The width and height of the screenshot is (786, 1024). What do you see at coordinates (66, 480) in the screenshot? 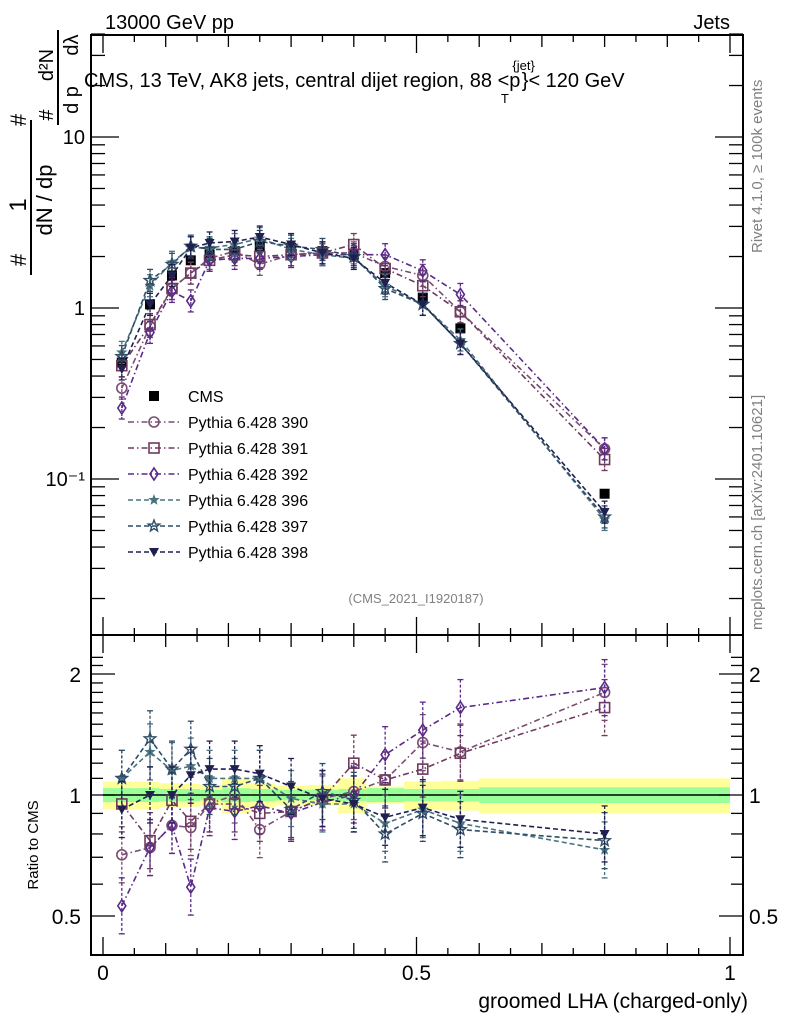
I see `main-y-tick-label: 10⁻¹` at bounding box center [66, 480].